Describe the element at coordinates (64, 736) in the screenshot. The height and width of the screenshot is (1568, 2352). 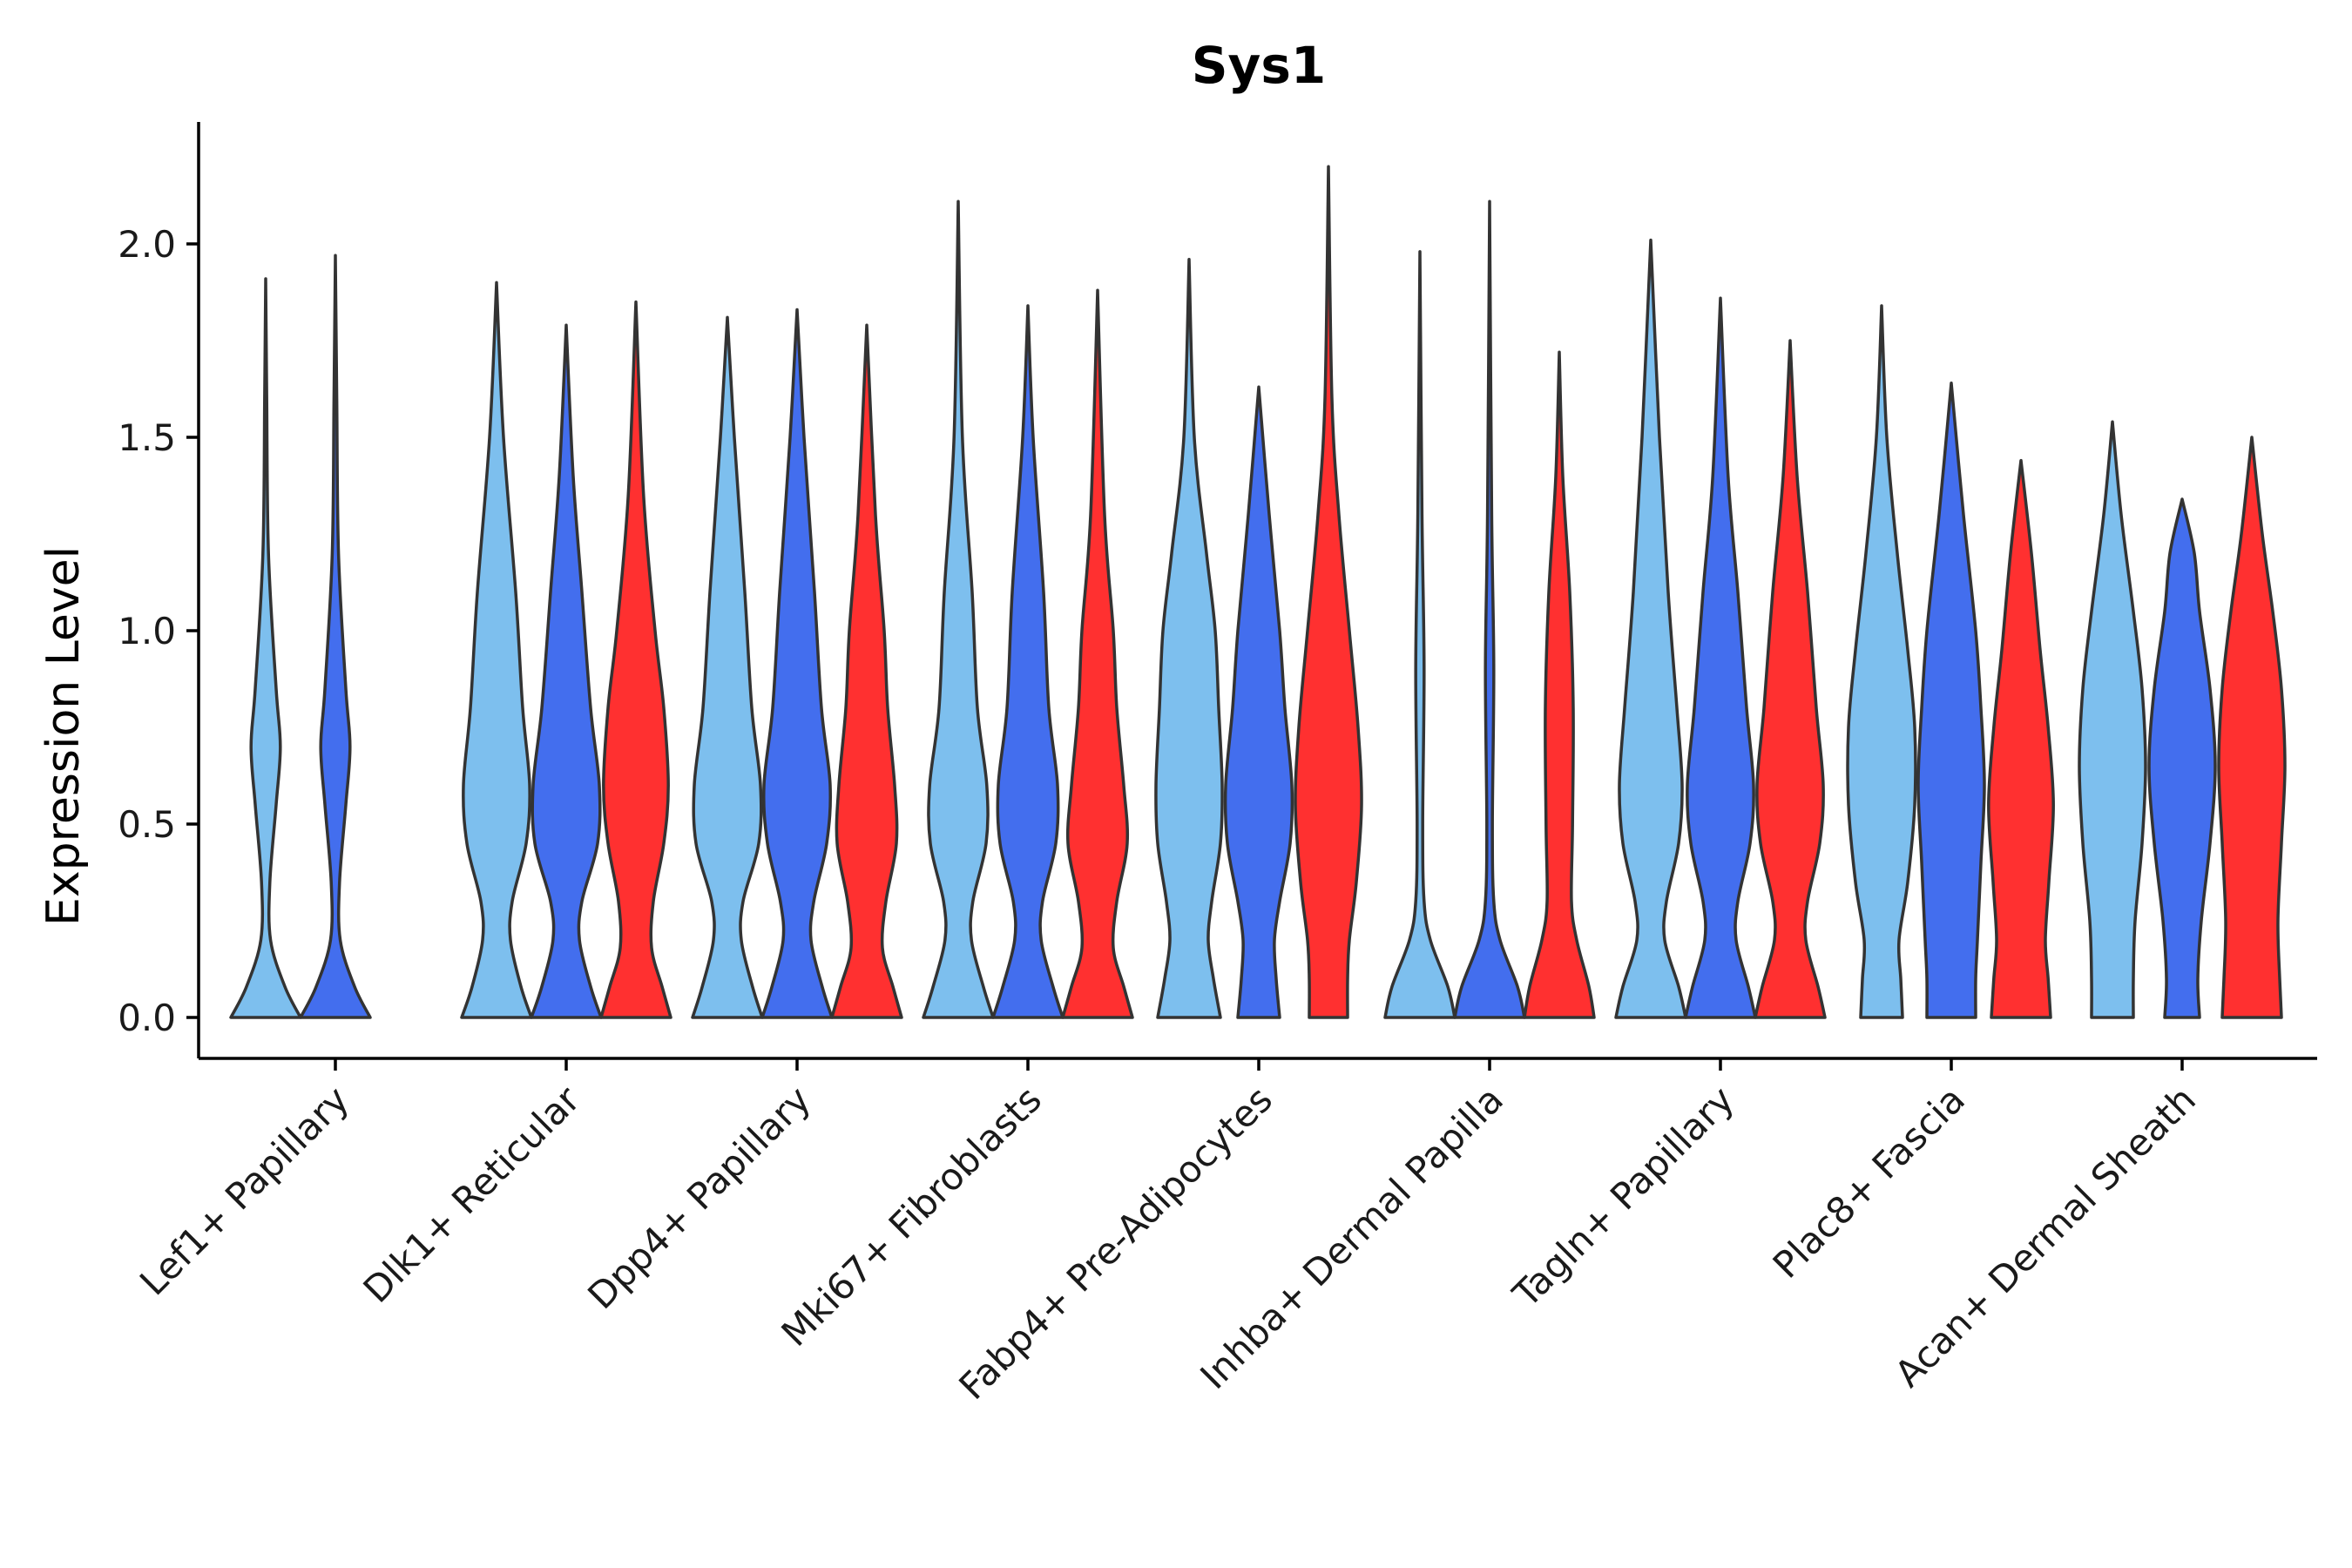
I see `y-axis-title: Expression Level` at that location.